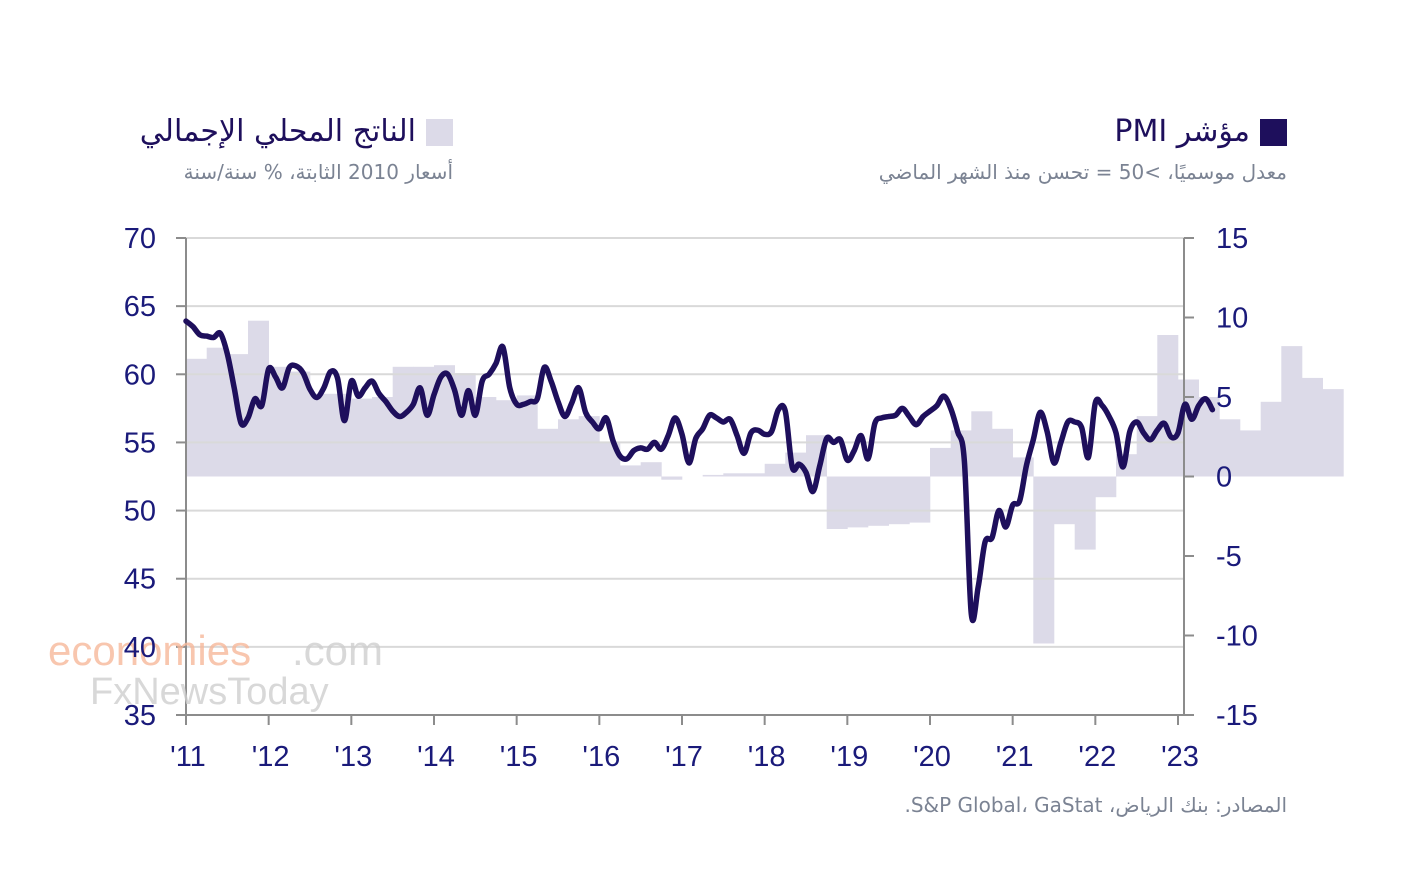  Describe the element at coordinates (140, 648) in the screenshot. I see `left-axis-tick-label: 40` at that location.